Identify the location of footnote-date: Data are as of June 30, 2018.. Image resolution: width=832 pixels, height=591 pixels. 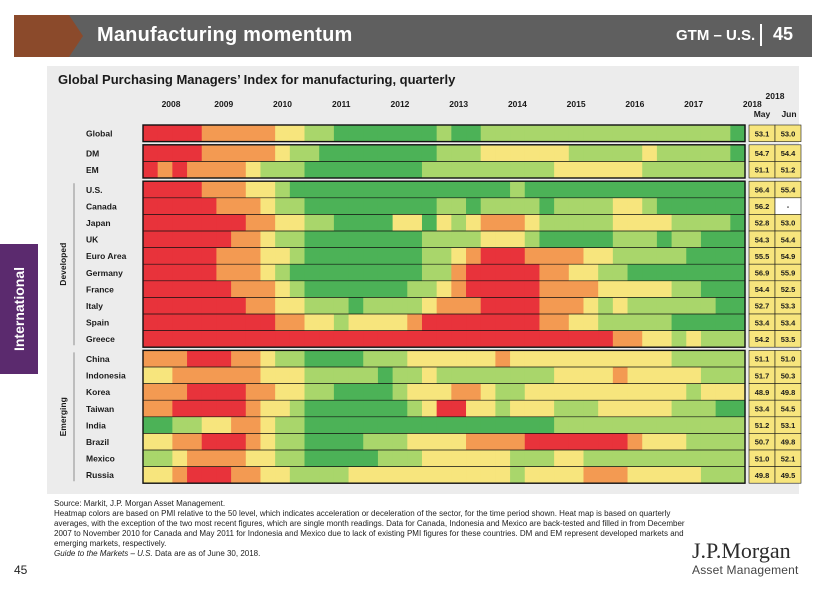
(206, 553).